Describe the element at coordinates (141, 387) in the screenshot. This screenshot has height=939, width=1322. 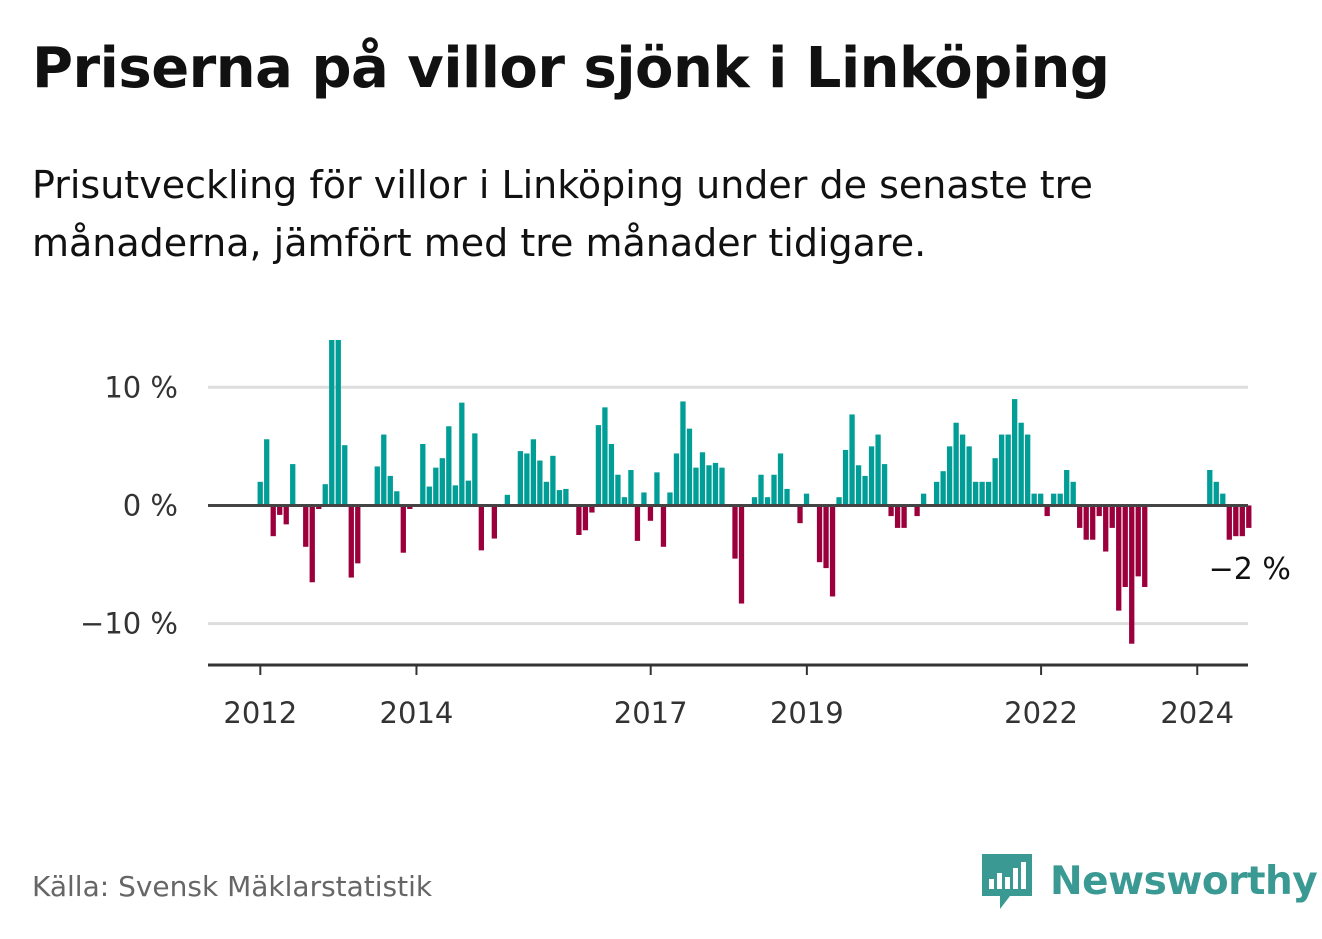
I see `y-tick-label: 10 %` at that location.